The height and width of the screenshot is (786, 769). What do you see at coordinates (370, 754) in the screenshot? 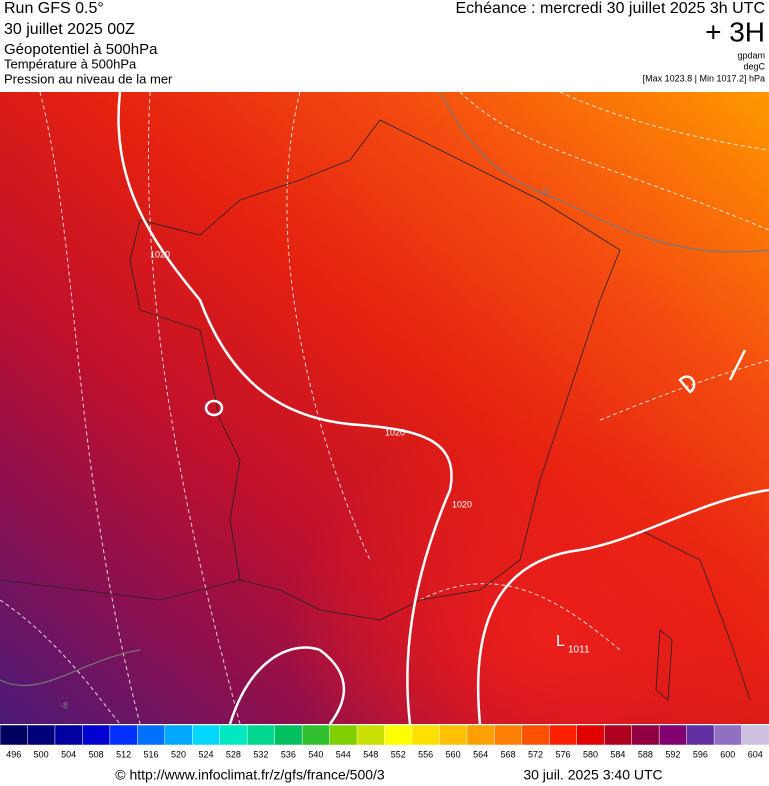
I see `colorbar-label: 548` at bounding box center [370, 754].